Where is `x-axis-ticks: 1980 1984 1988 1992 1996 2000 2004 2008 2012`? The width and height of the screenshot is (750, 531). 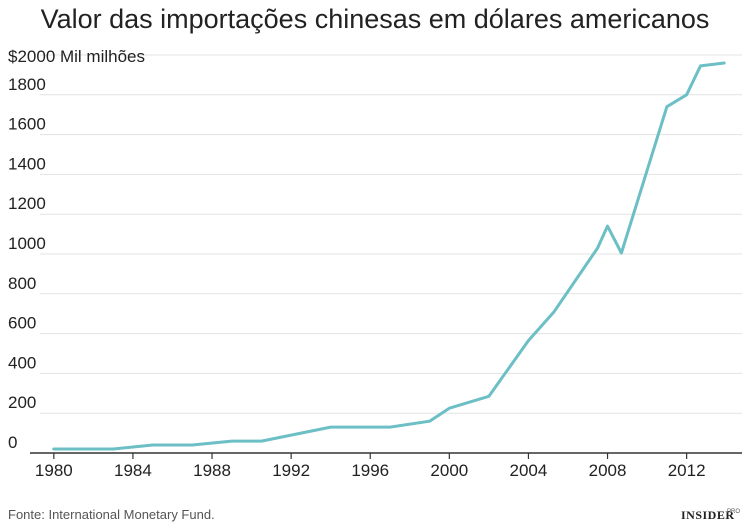
x-axis-ticks: 1980 1984 1988 1992 1996 2000 2004 2008 2012 is located at coordinates (370, 466).